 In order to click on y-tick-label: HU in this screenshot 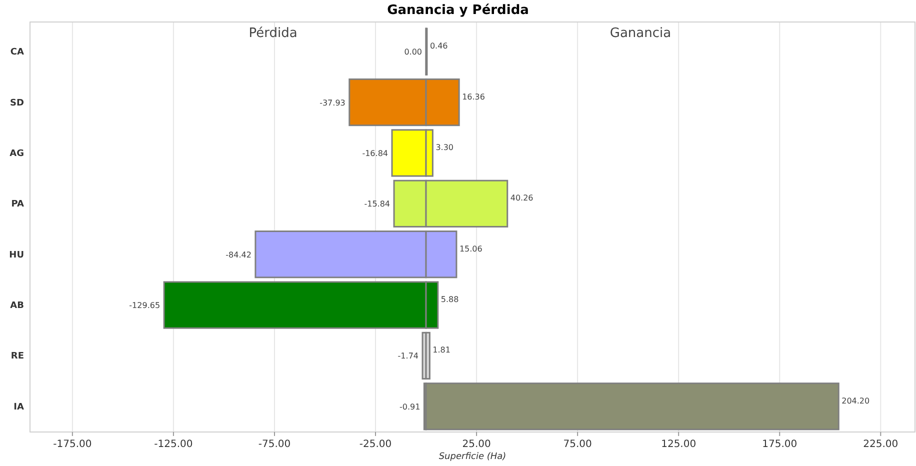, I will do `click(16, 255)`.